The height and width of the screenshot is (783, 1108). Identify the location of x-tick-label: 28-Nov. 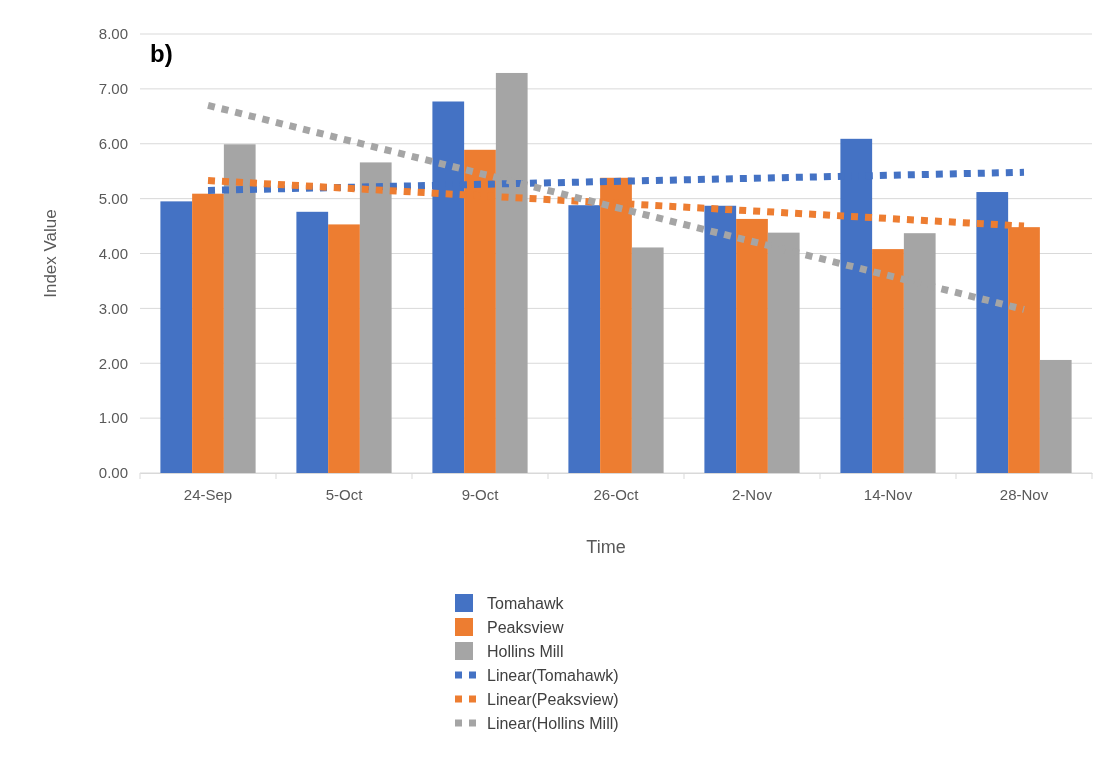
(1024, 494).